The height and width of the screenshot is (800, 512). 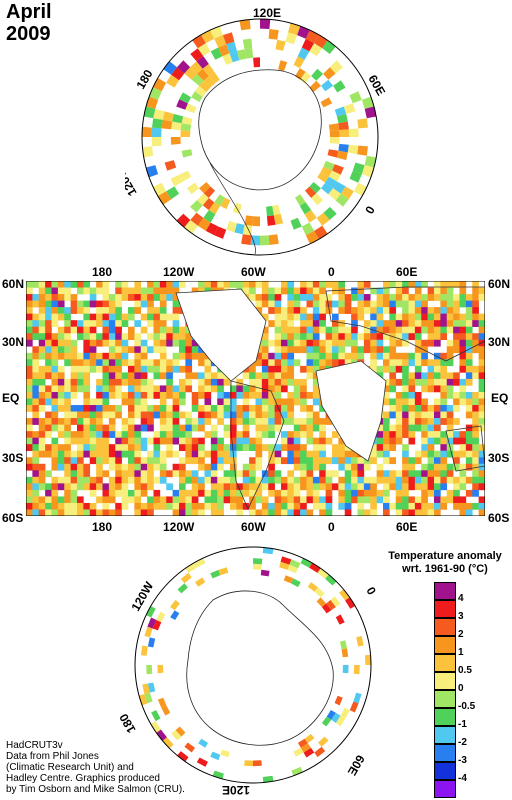 I want to click on greenland-coastline, so click(x=232, y=208).